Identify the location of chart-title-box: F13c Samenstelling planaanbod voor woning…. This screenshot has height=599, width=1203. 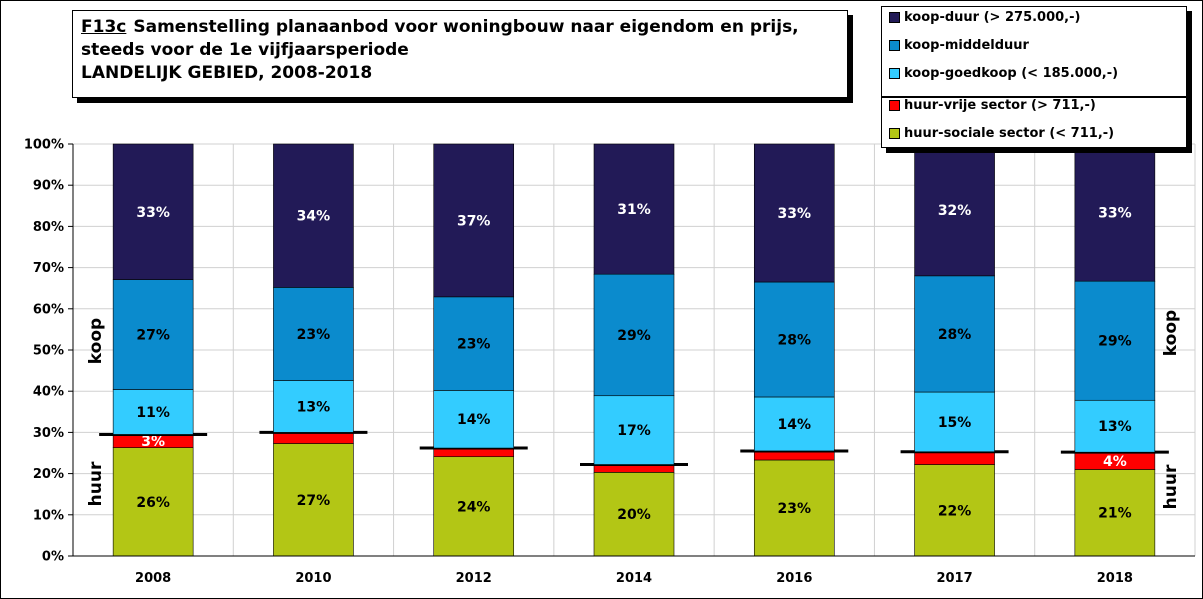
(460, 54).